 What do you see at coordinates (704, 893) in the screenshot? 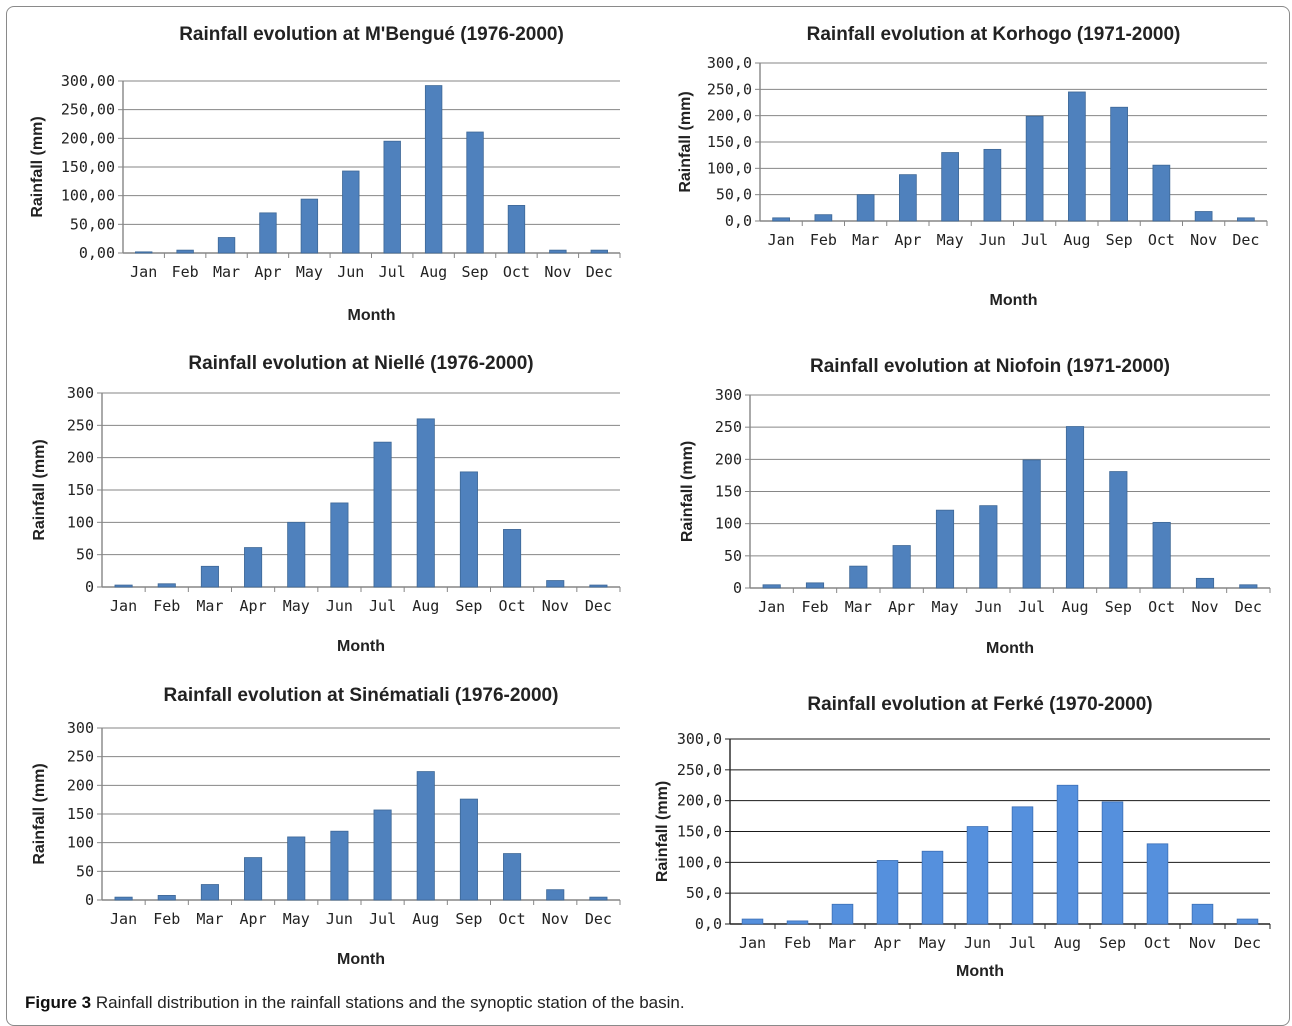
I see `y-tick-label: 50,0` at bounding box center [704, 893].